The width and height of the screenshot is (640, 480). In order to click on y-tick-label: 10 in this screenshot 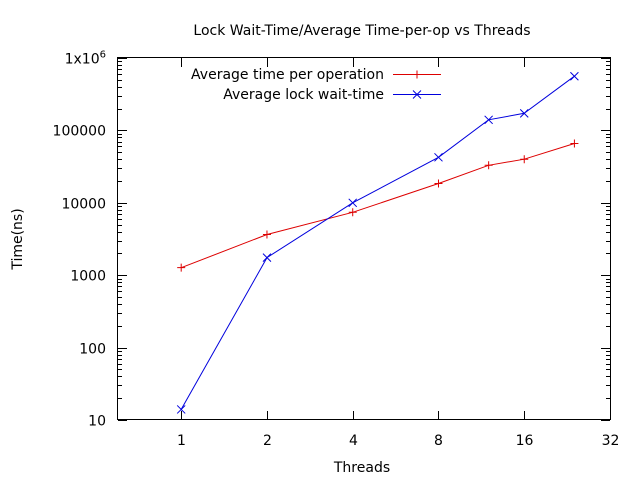, I will do `click(97, 422)`.